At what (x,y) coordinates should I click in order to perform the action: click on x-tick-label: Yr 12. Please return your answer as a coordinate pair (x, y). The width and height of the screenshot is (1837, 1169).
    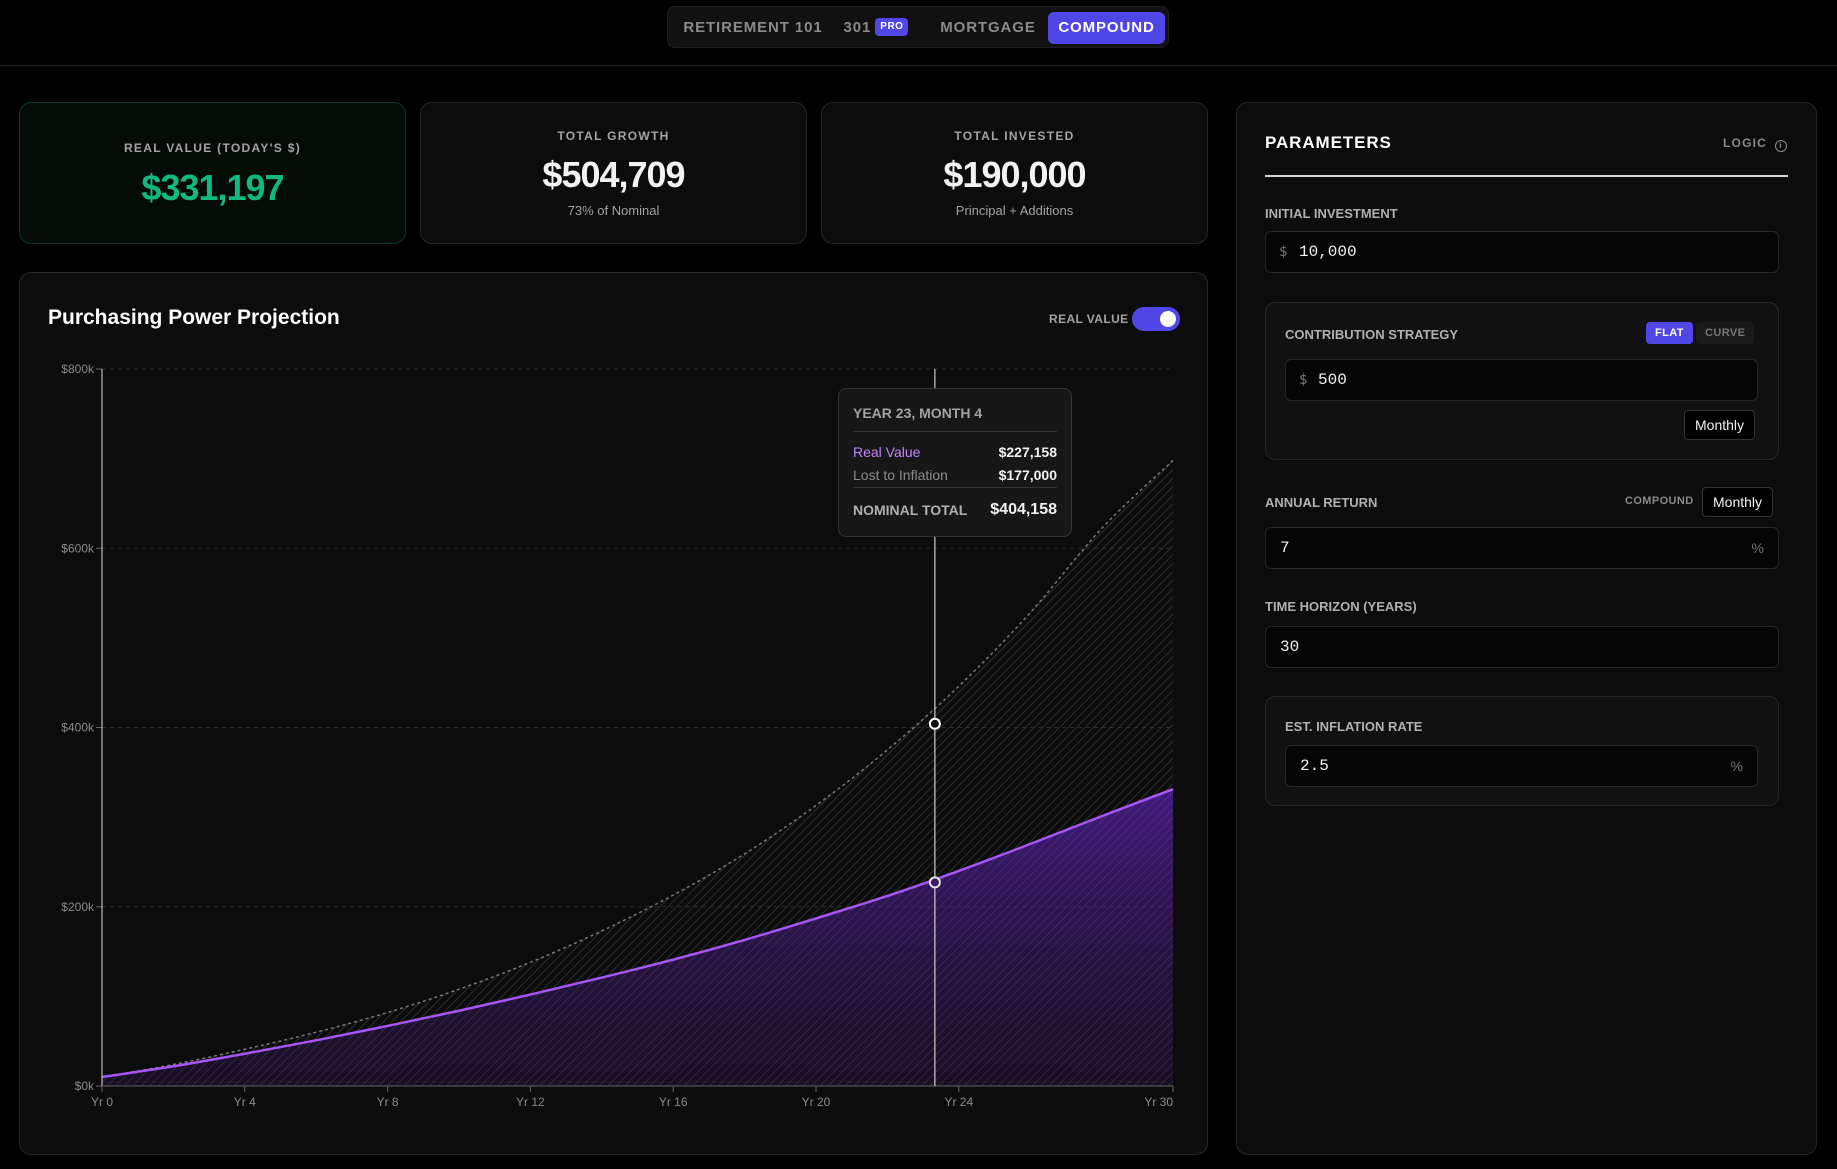
    Looking at the image, I should click on (530, 1102).